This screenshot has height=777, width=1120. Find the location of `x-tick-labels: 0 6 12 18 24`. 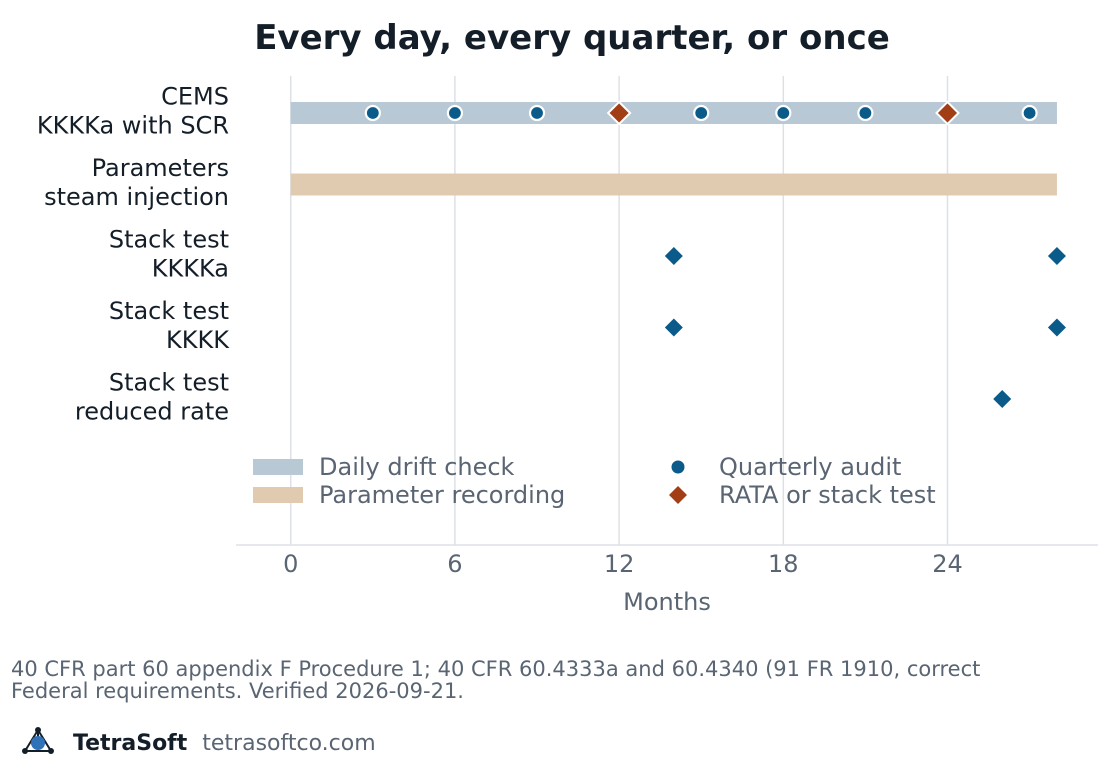

x-tick-labels: 0 6 12 18 24 is located at coordinates (623, 564).